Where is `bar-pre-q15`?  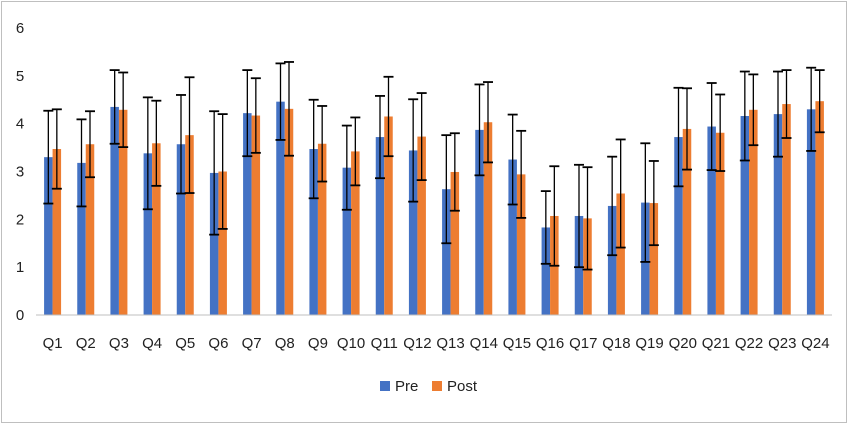
bar-pre-q15 is located at coordinates (512, 237).